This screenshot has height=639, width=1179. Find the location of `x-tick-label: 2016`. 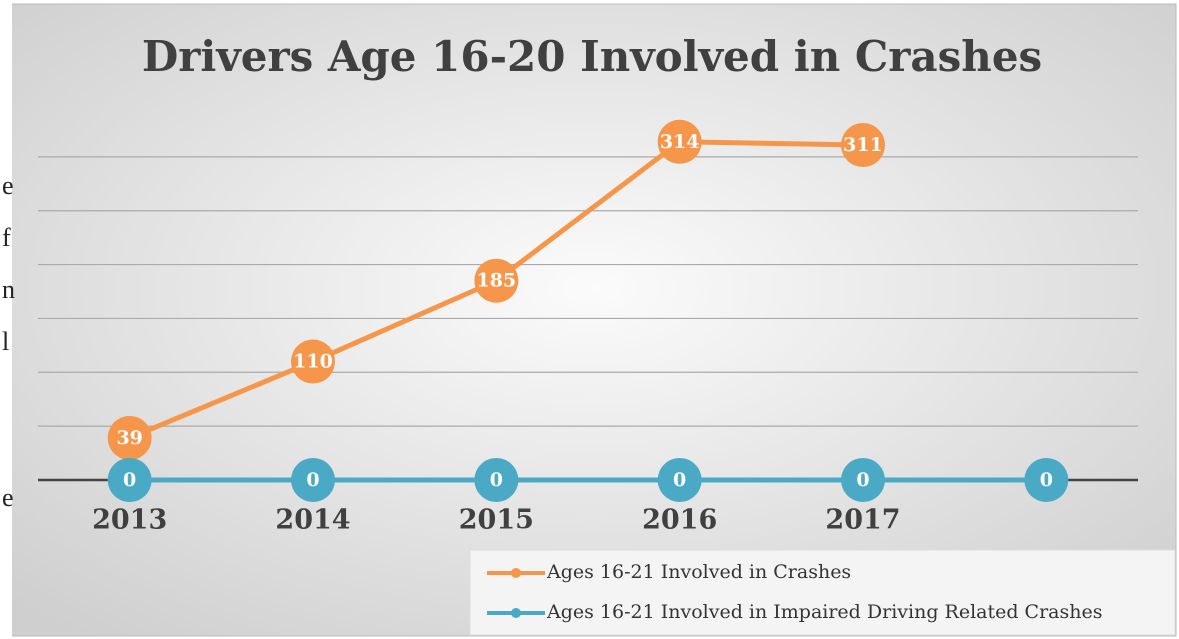

x-tick-label: 2016 is located at coordinates (679, 520).